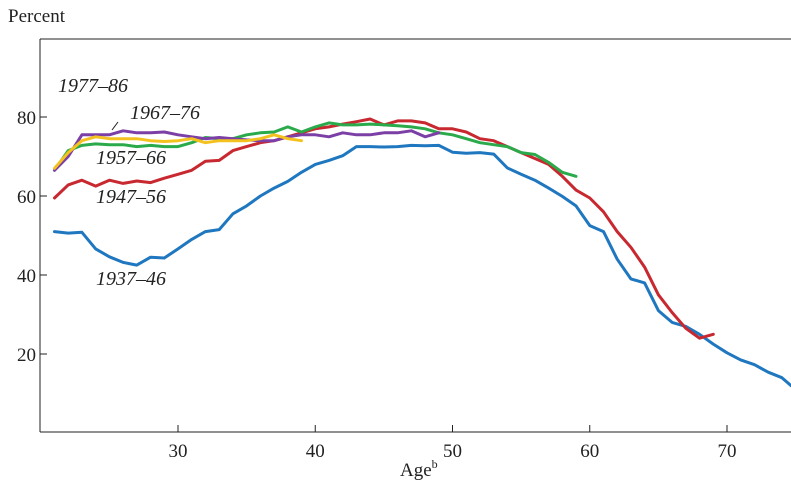 The image size is (791, 496). I want to click on series-label-1947-56: 1947–56, so click(131, 197).